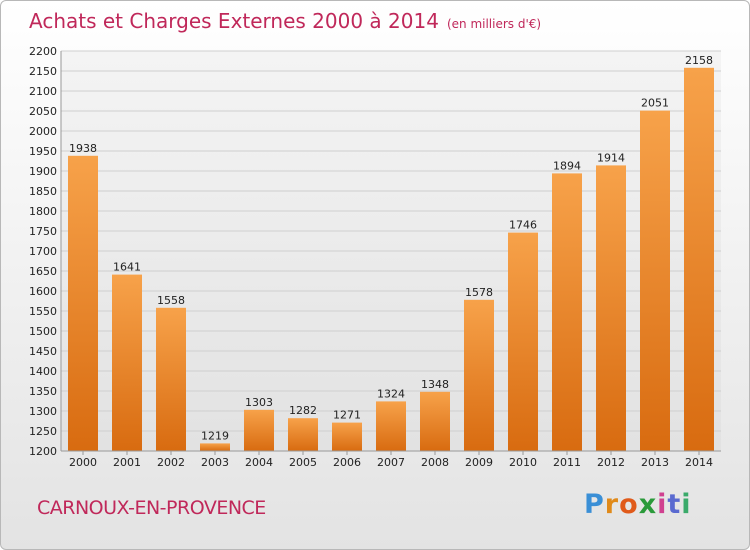 The height and width of the screenshot is (550, 750). I want to click on x-tick-label: 2004, so click(259, 462).